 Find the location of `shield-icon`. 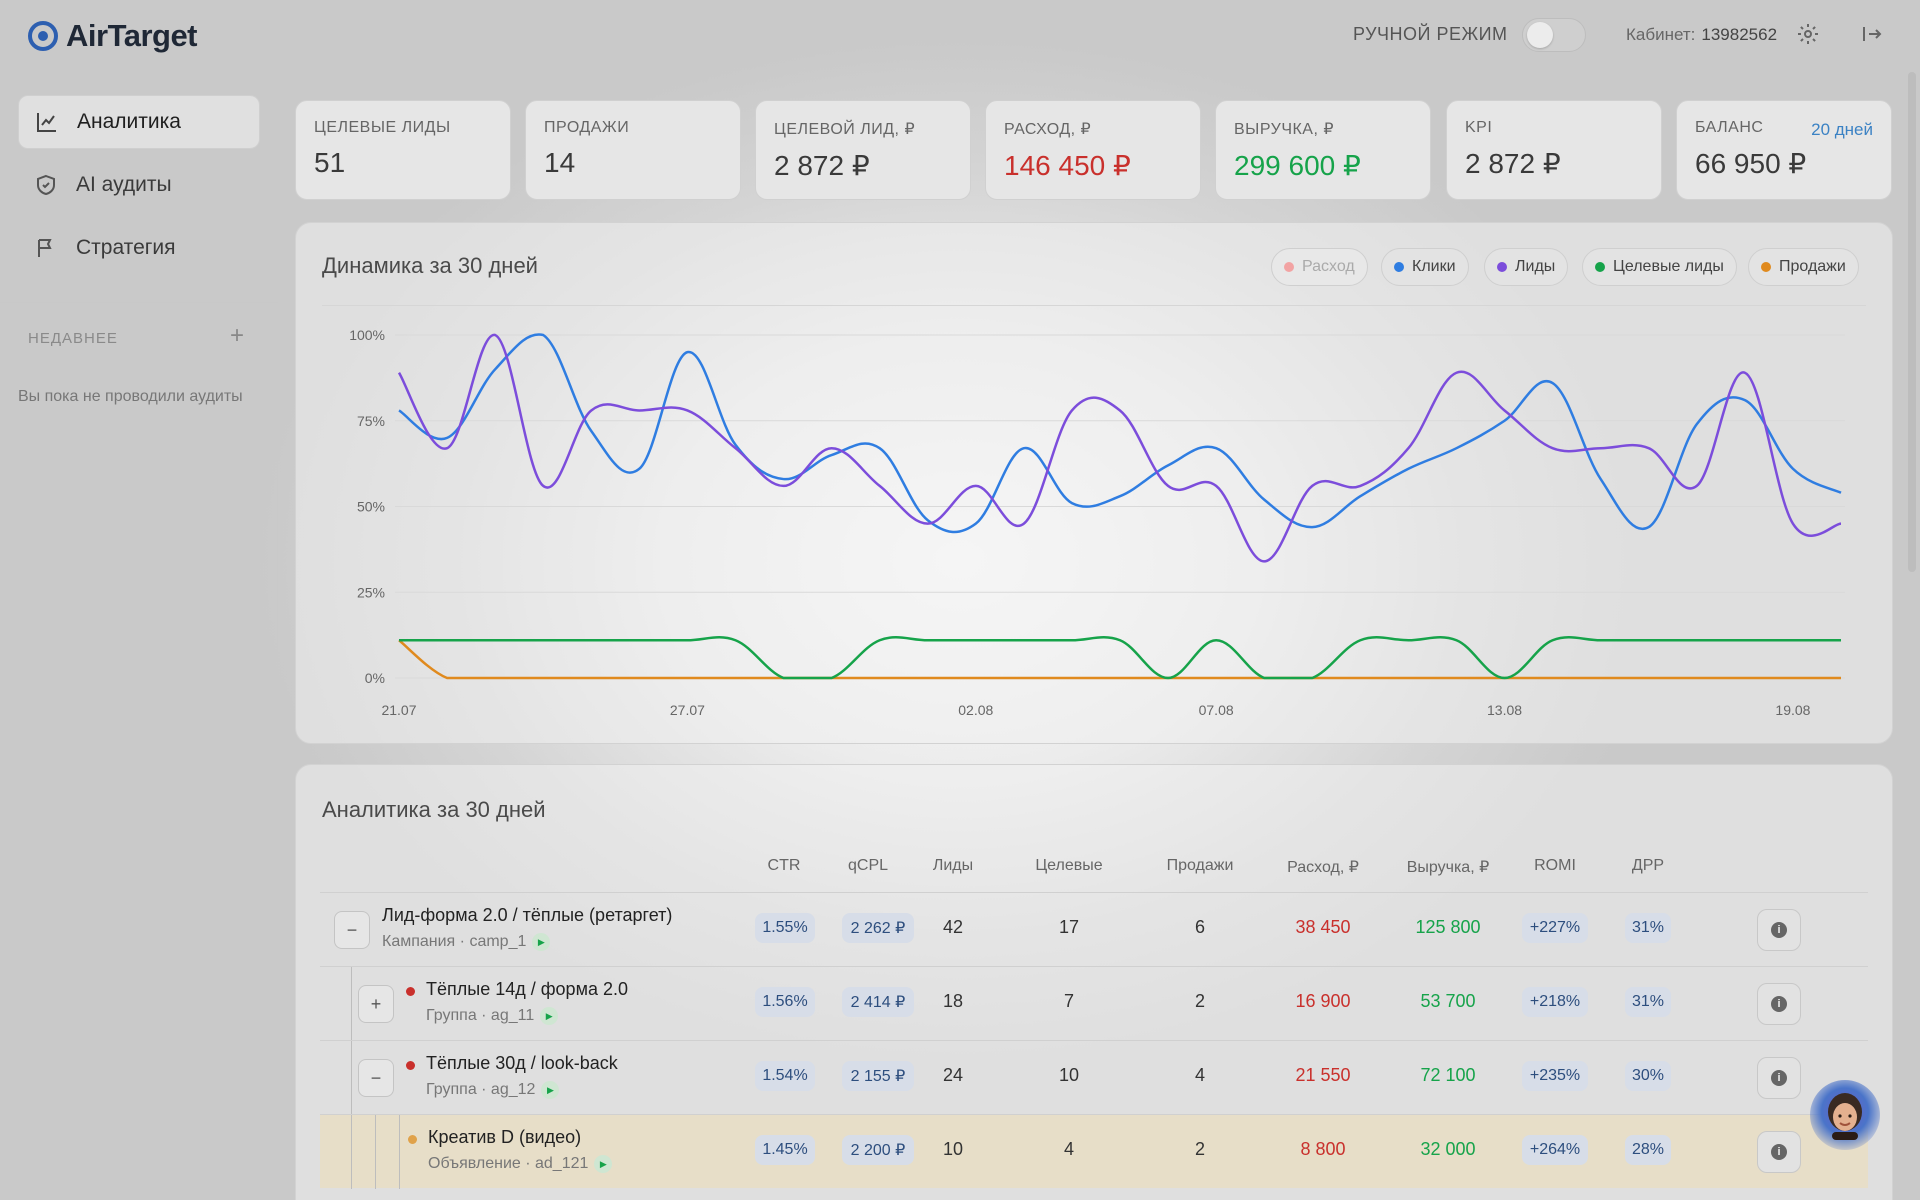

shield-icon is located at coordinates (46, 185).